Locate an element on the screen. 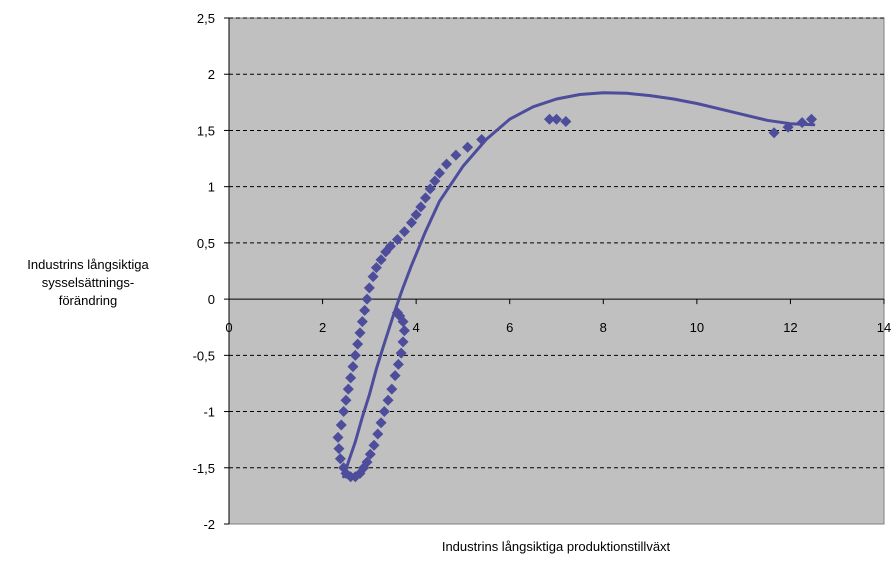  y-tick-label: -0,5 is located at coordinates (204, 355).